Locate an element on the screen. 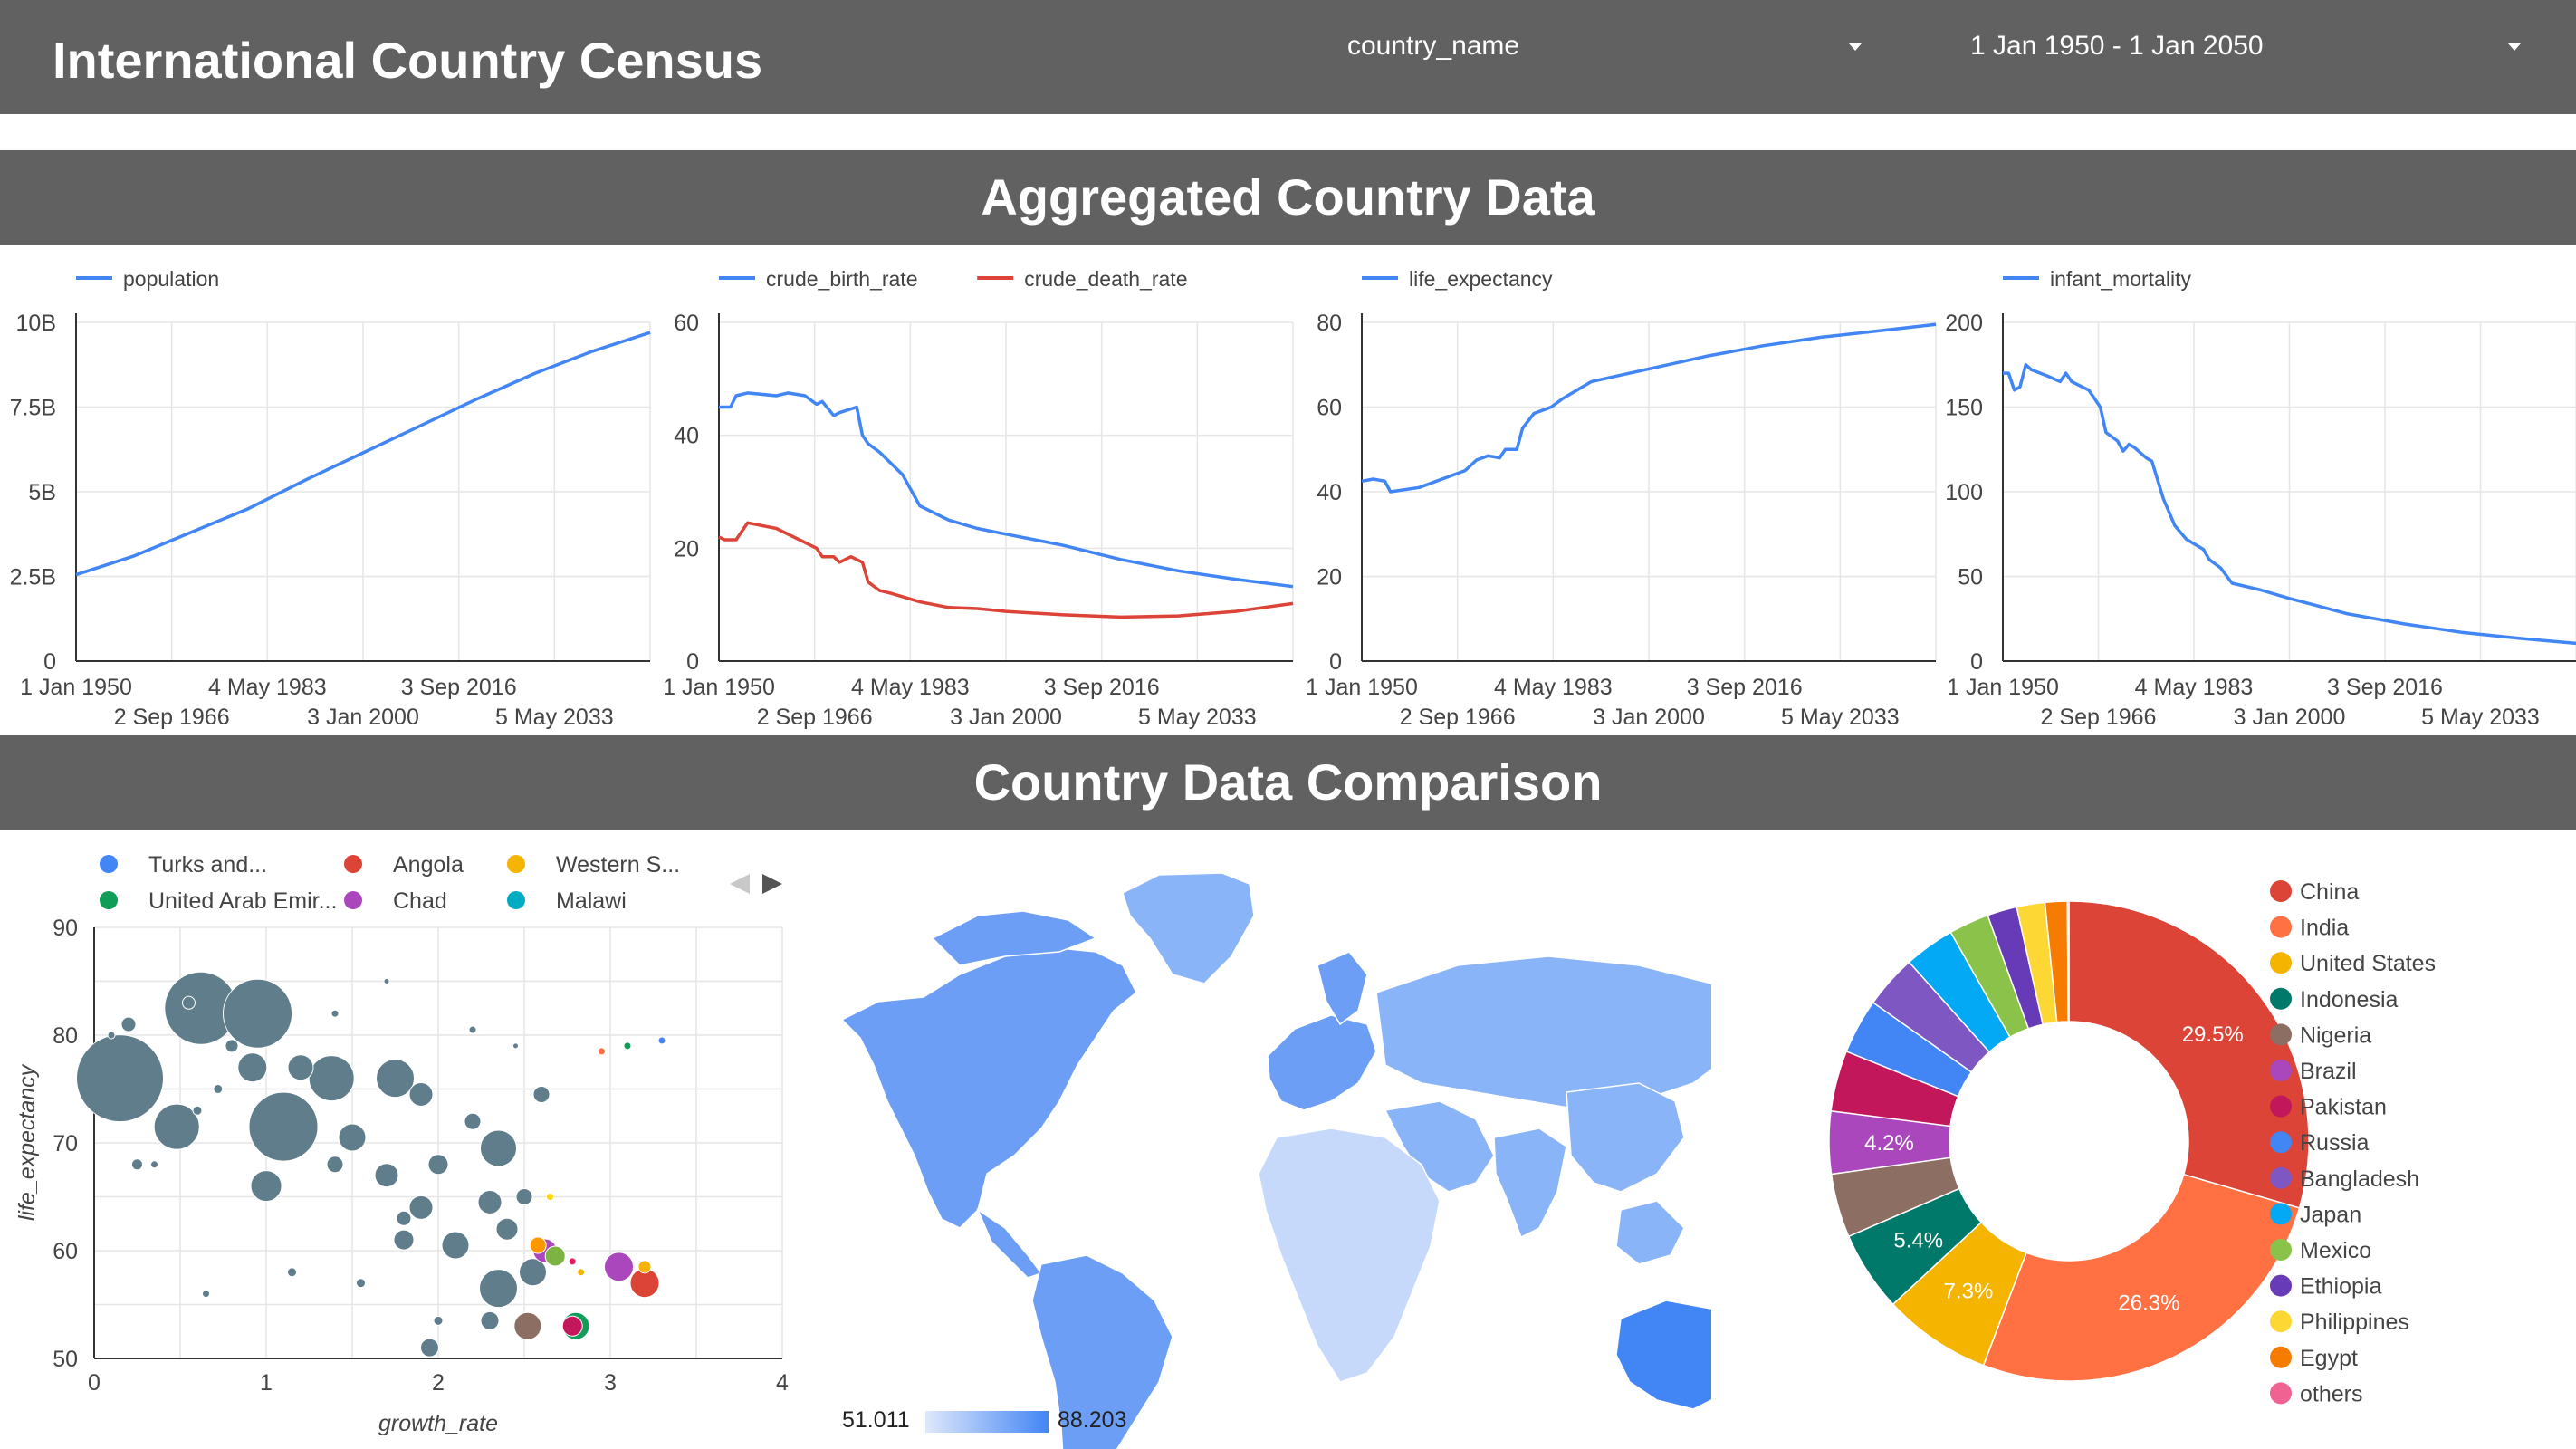  map-region-canada-north is located at coordinates (1014, 938).